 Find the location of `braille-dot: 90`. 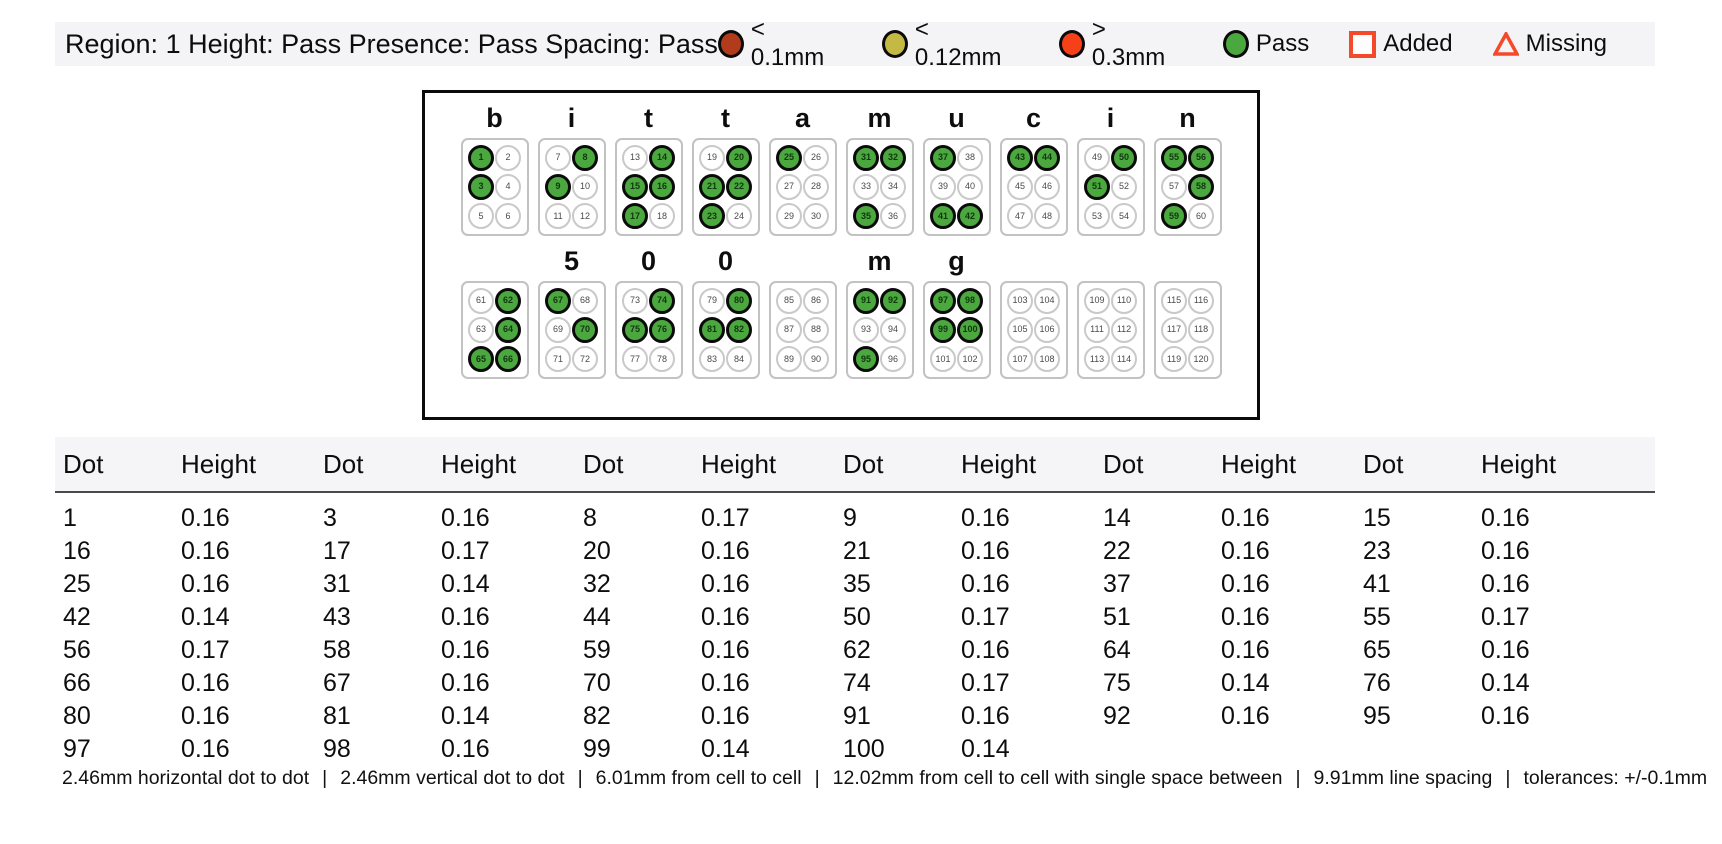

braille-dot: 90 is located at coordinates (816, 359).